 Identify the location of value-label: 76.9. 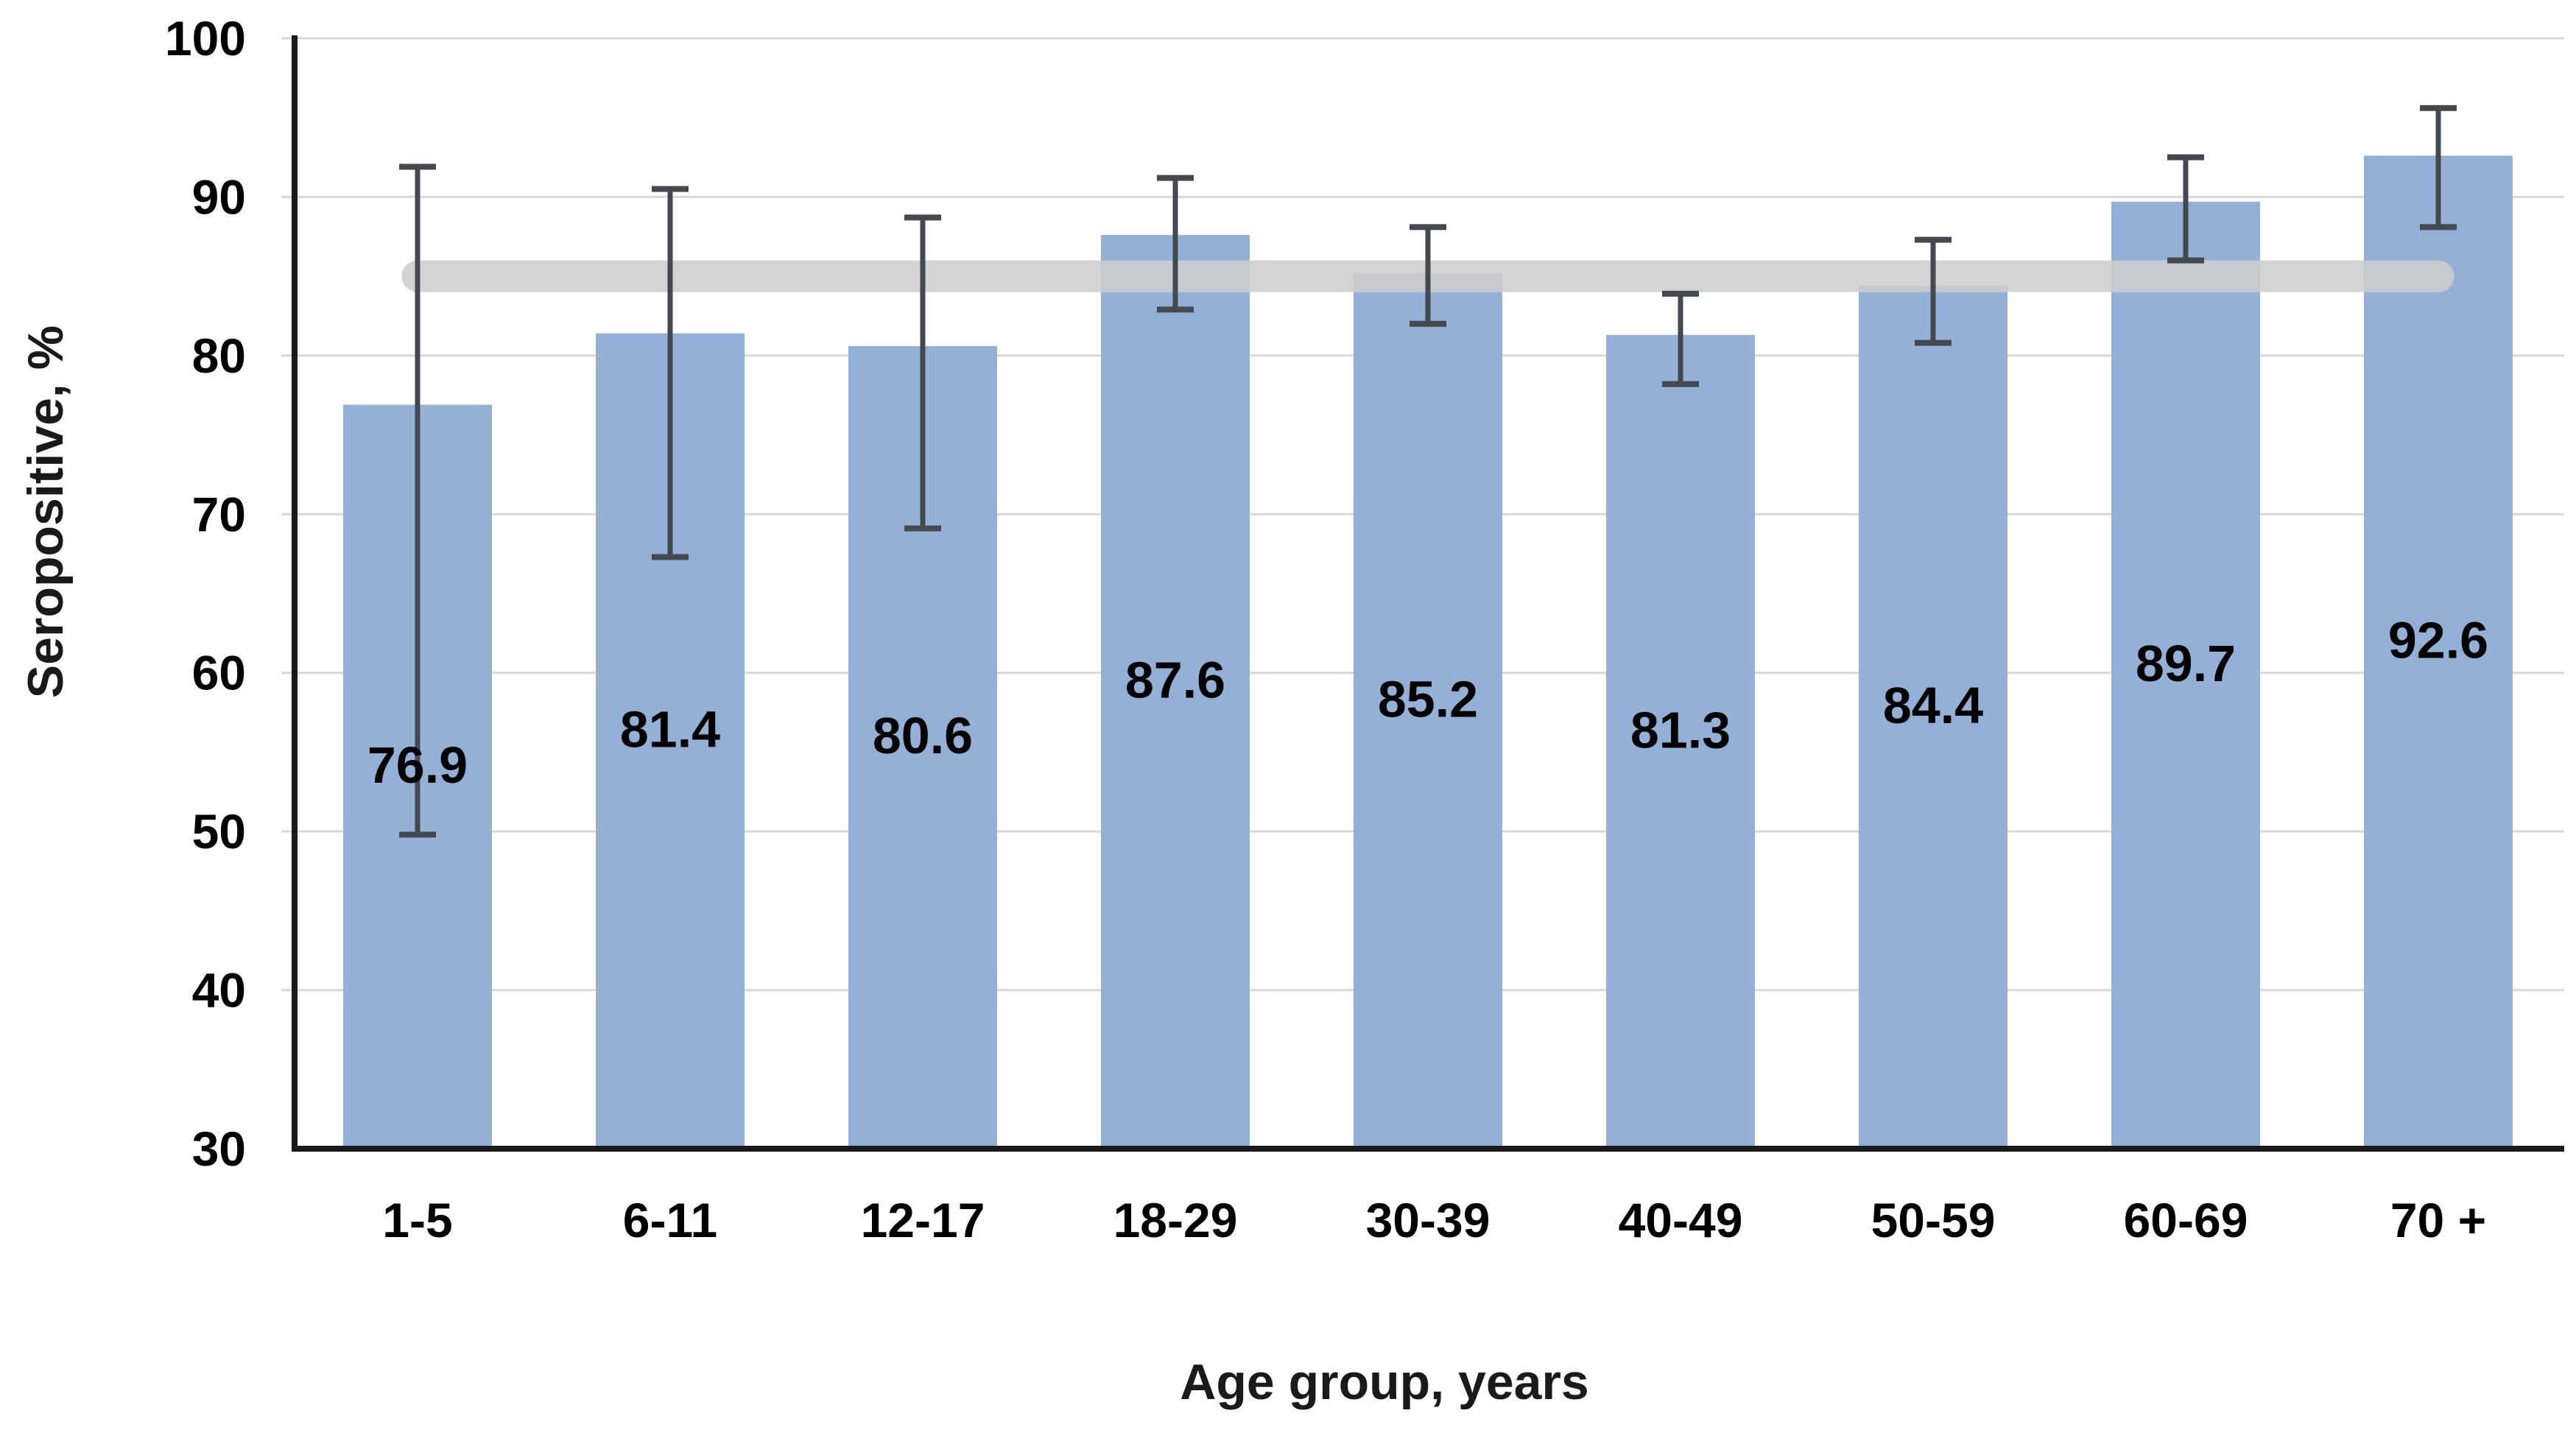
(417, 765).